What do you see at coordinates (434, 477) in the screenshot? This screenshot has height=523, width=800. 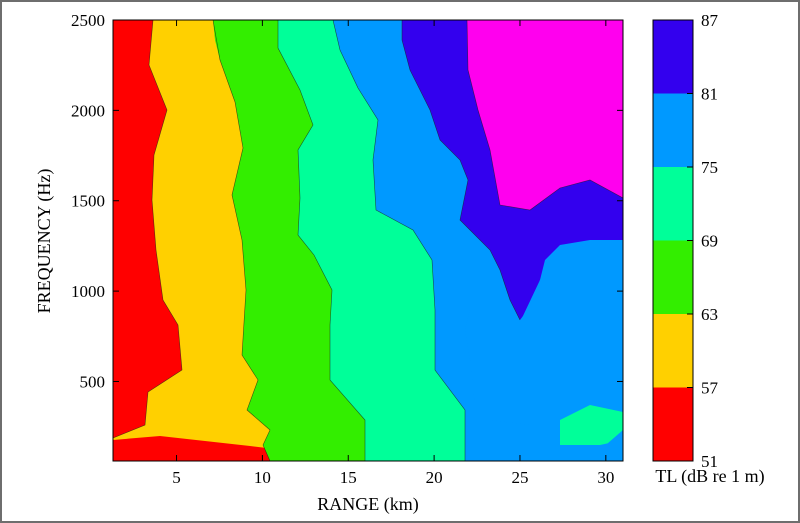 I see `x-tick-label: 20` at bounding box center [434, 477].